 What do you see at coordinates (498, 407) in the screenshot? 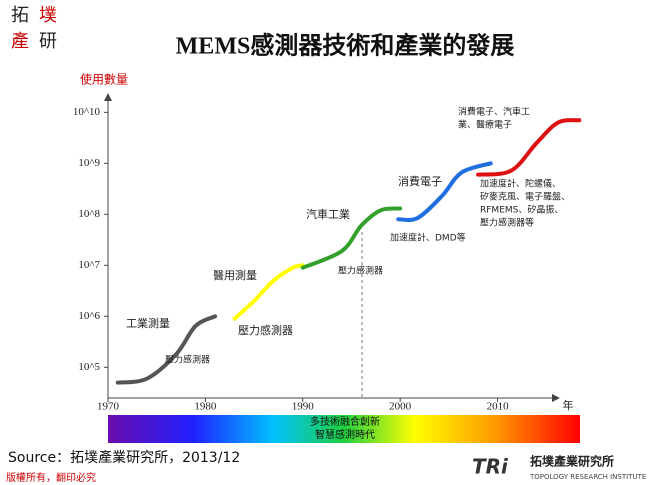
I see `x-tick-label: 2010` at bounding box center [498, 407].